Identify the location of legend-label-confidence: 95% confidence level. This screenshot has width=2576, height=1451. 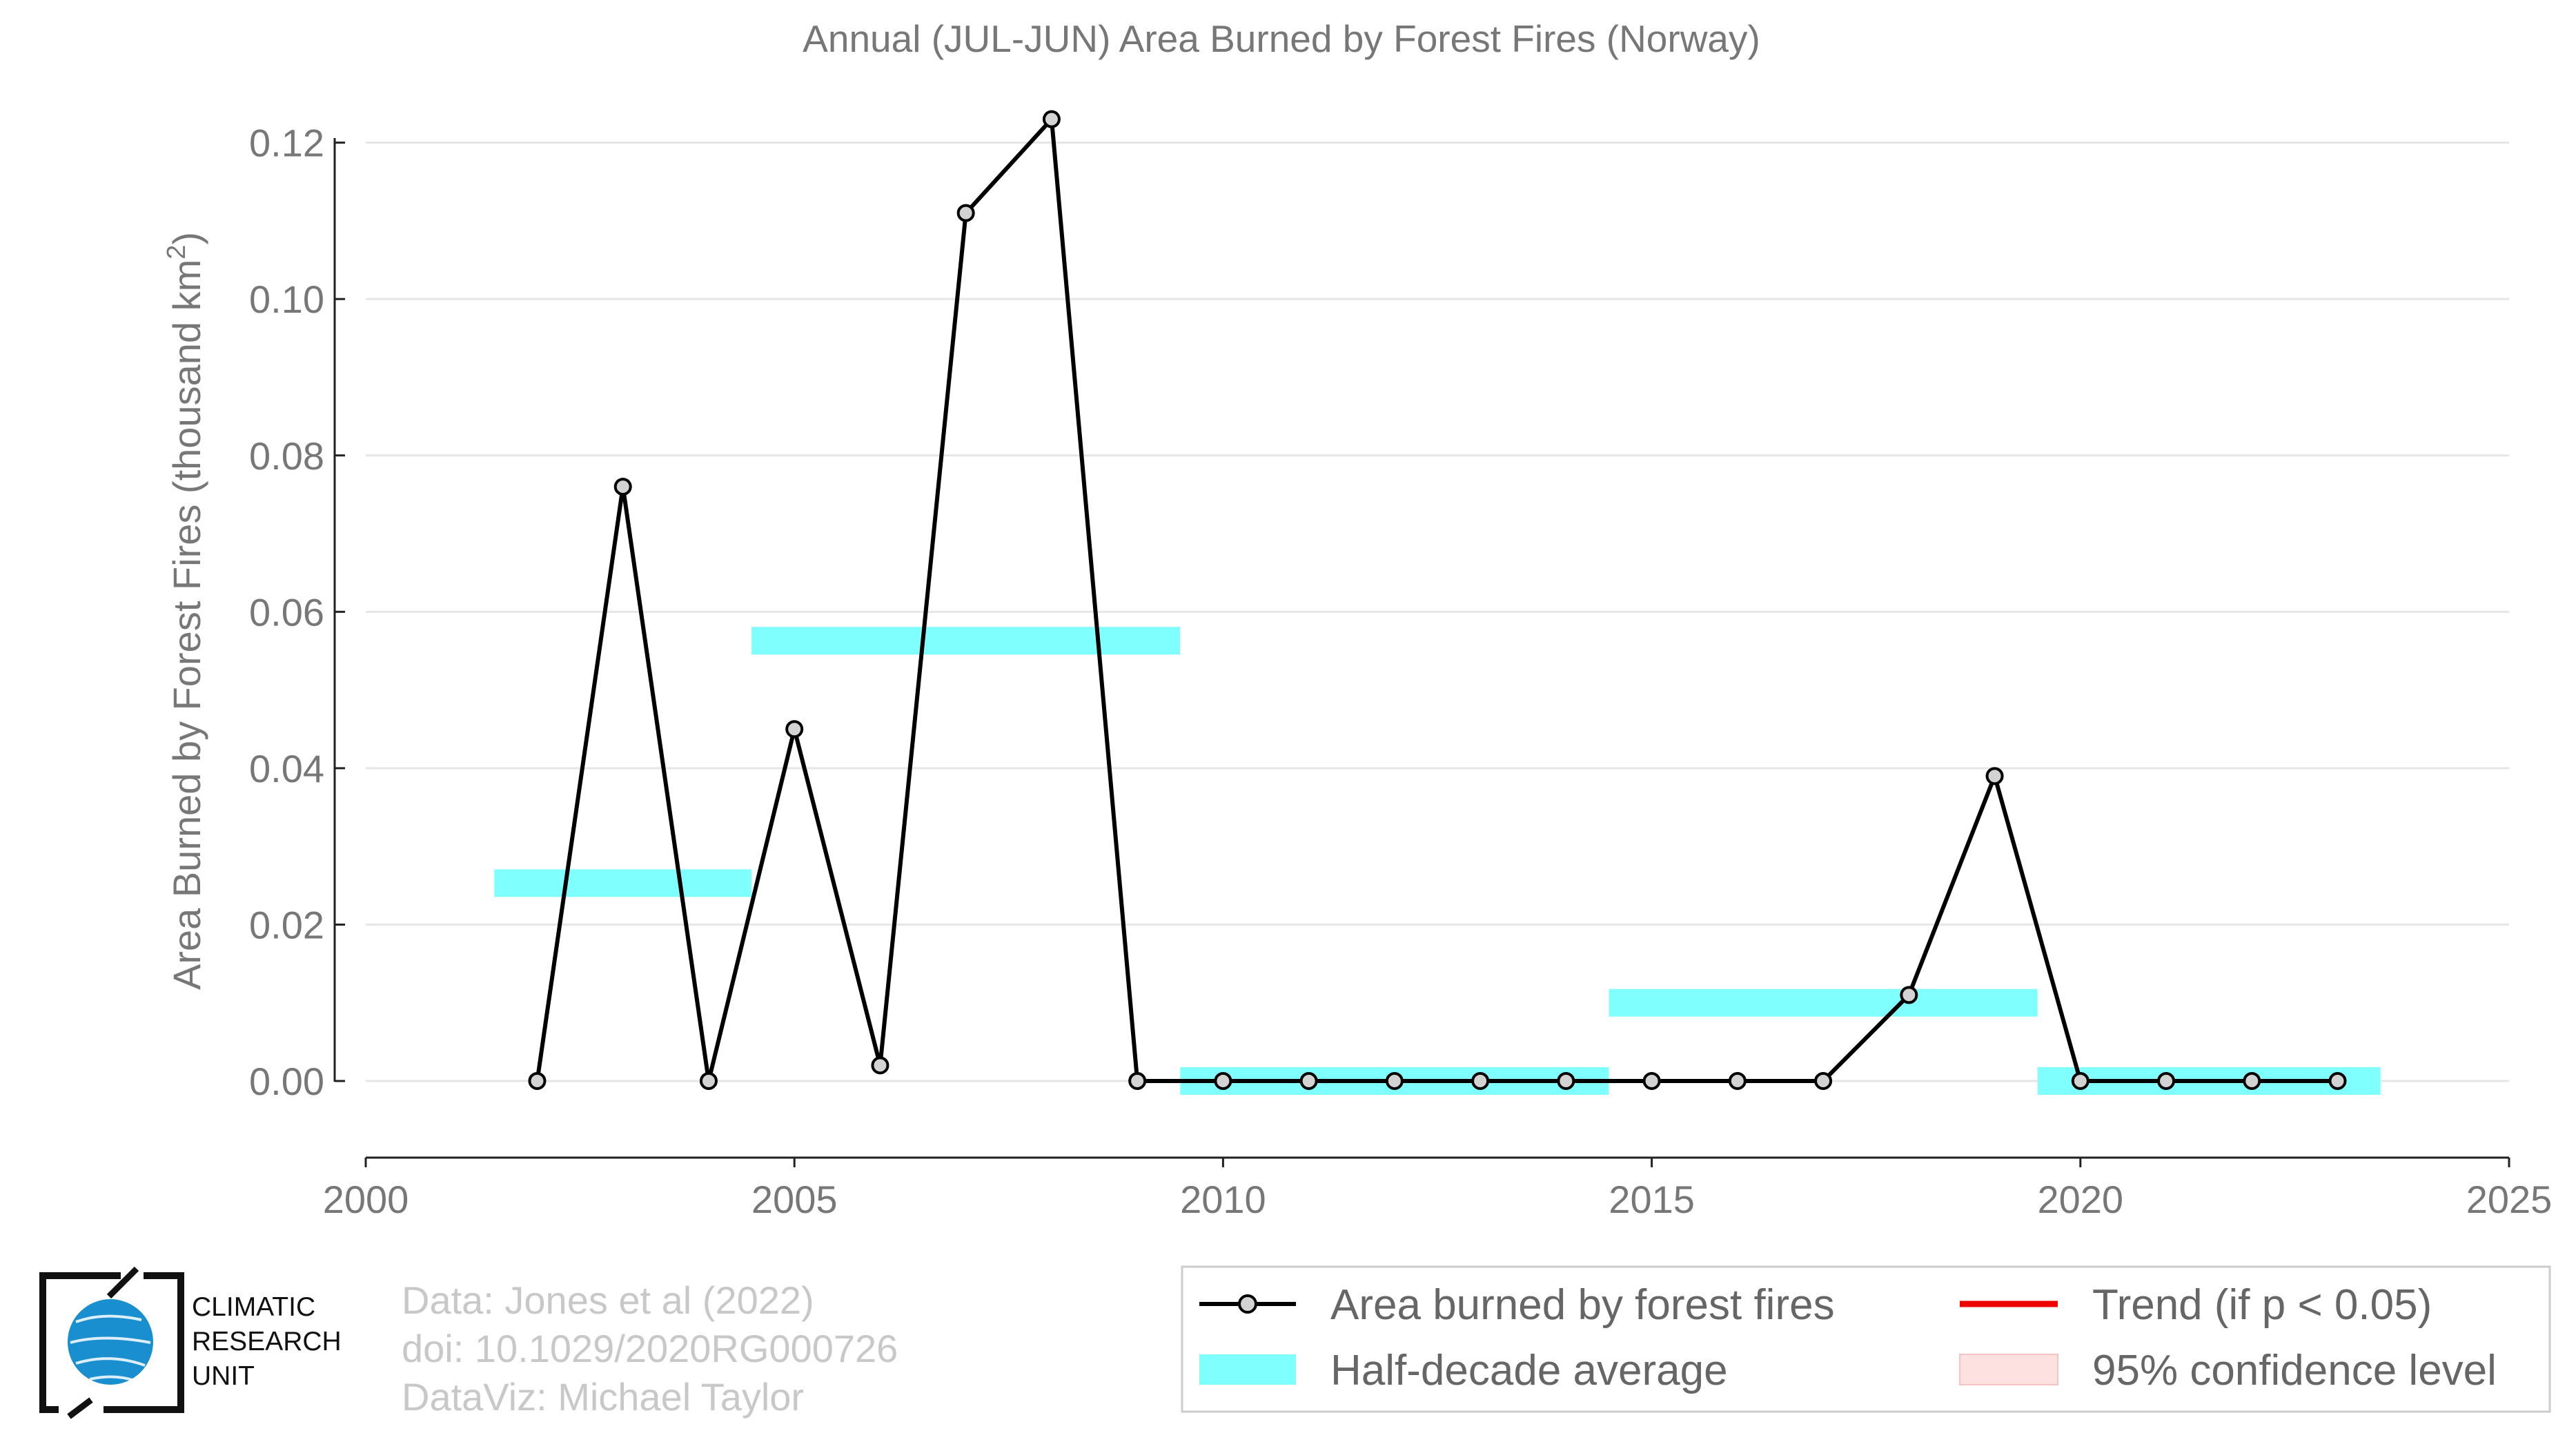
(2294, 1370).